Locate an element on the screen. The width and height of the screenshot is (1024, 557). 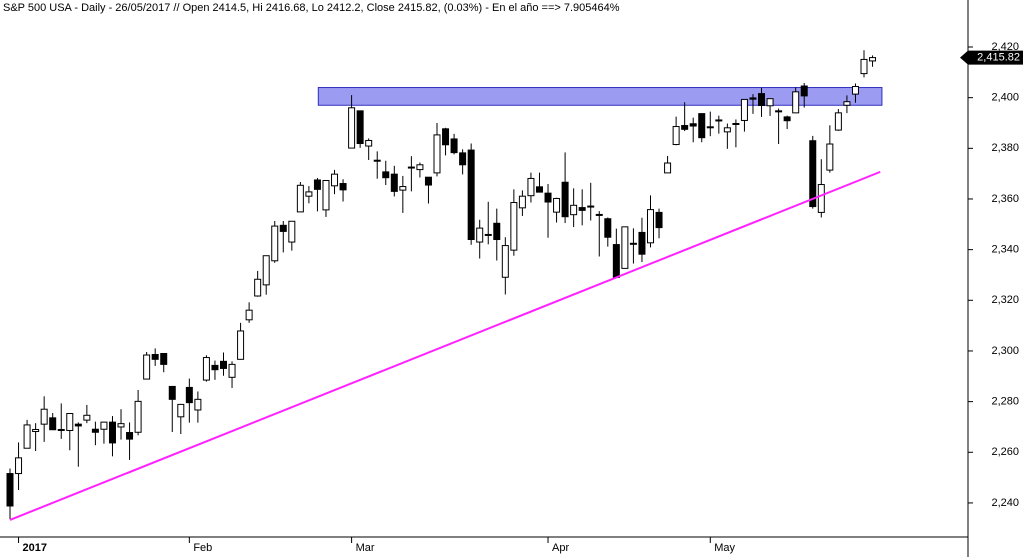
last-price-label: 2,415.82 is located at coordinates (998, 57).